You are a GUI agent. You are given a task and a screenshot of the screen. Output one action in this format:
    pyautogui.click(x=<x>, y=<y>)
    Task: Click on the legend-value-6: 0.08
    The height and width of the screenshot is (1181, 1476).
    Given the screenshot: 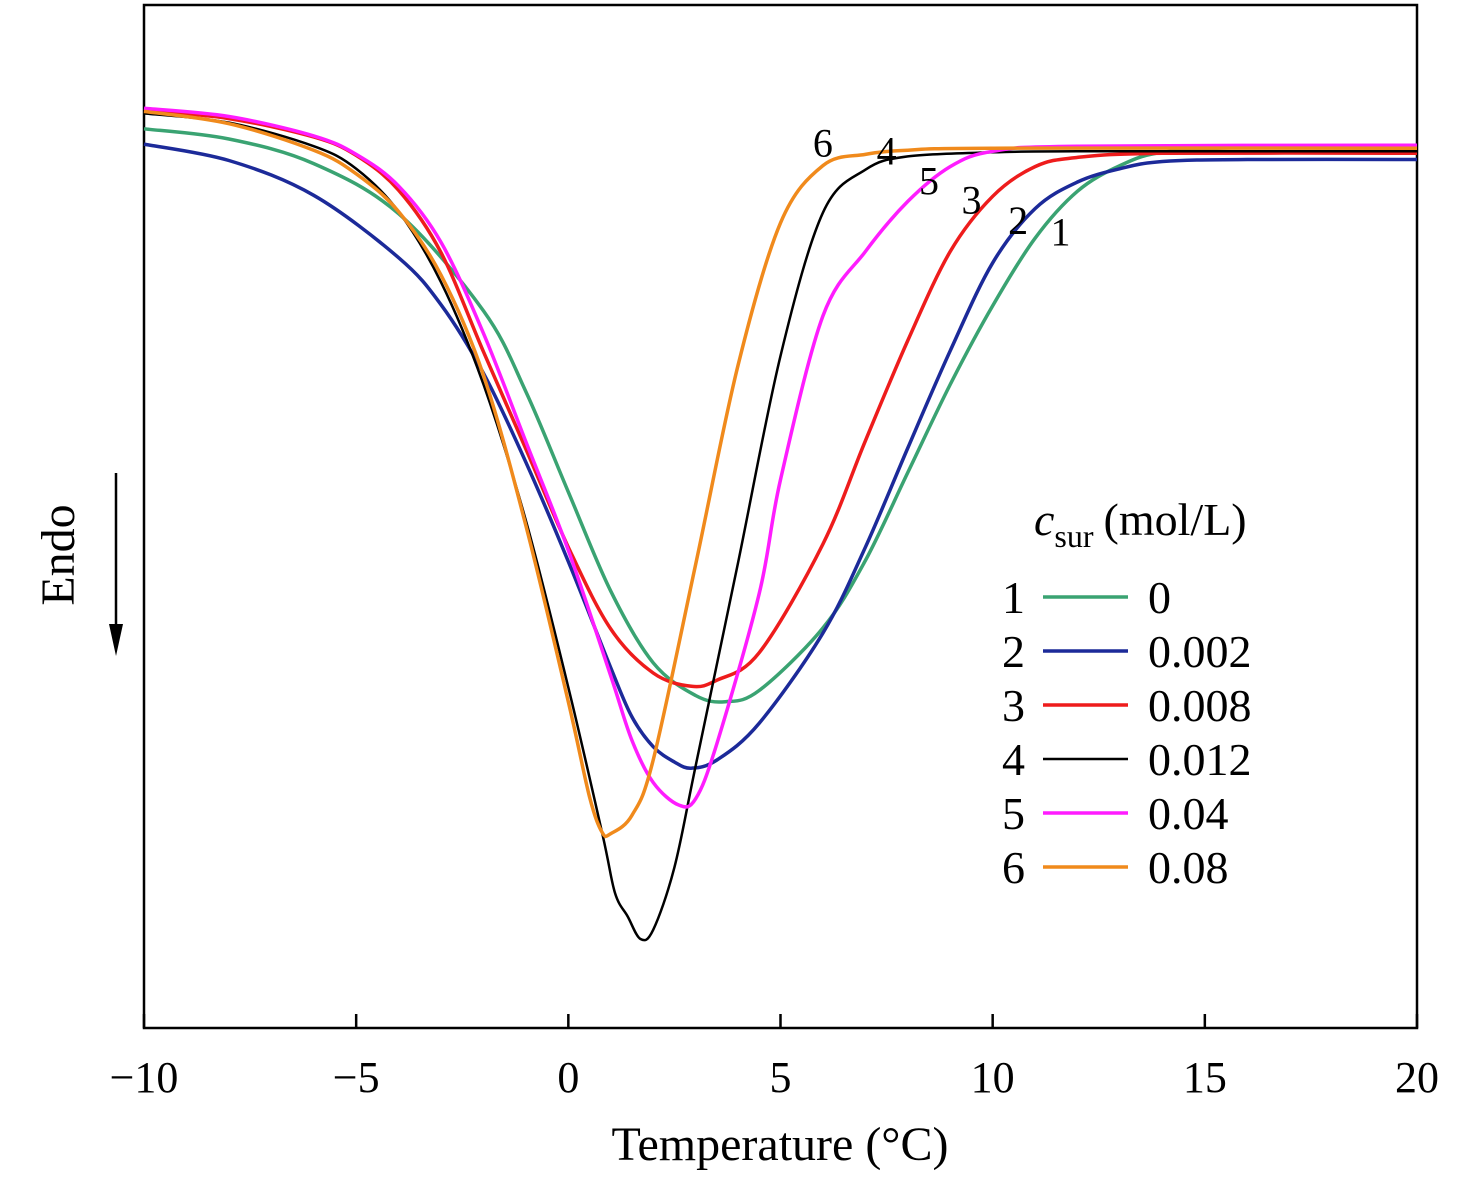 What is the action you would take?
    pyautogui.click(x=1188, y=867)
    